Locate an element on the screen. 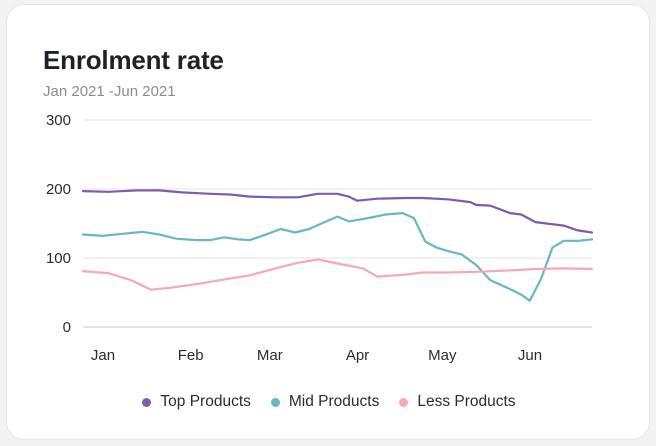  legend-marker-less-products is located at coordinates (404, 402).